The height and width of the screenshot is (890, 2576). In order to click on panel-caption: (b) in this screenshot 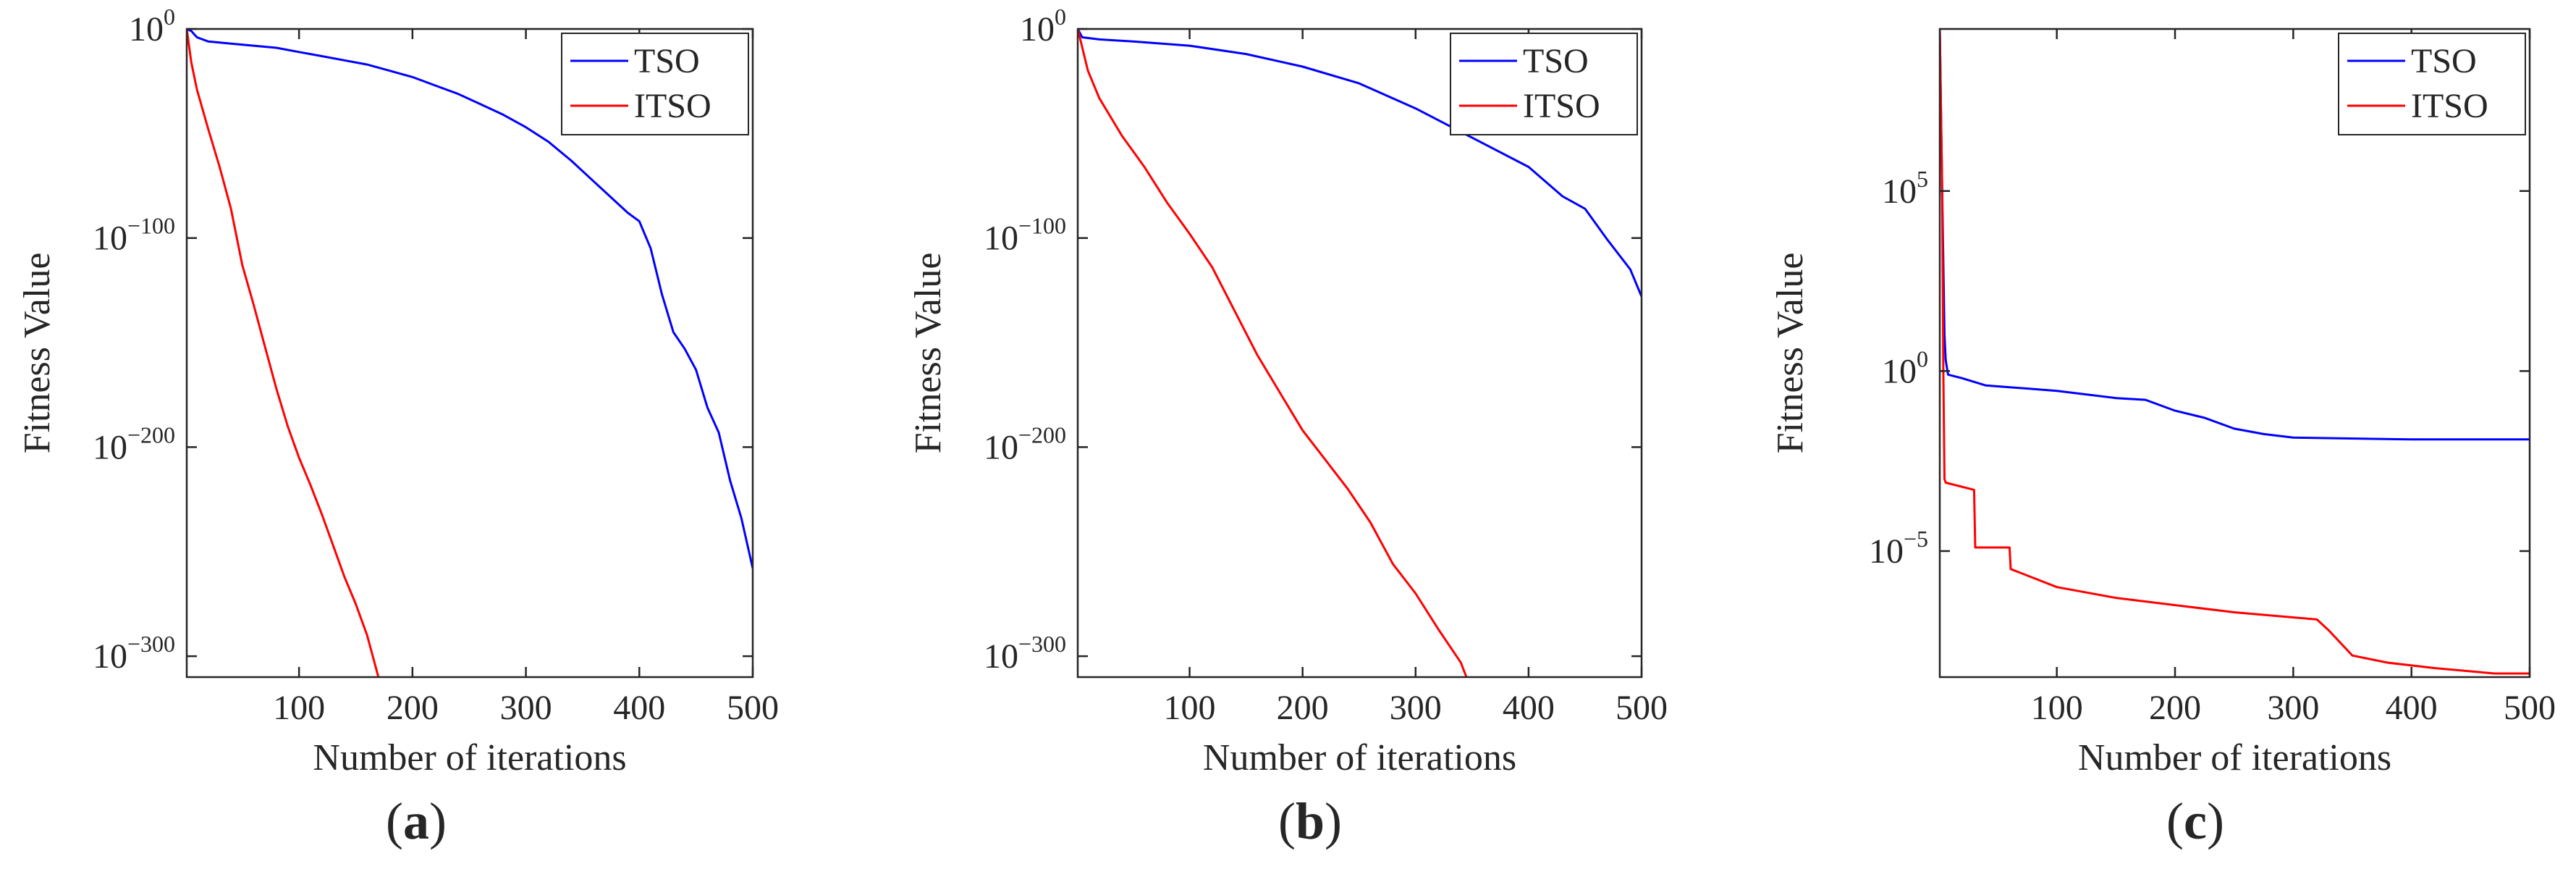, I will do `click(1310, 821)`.